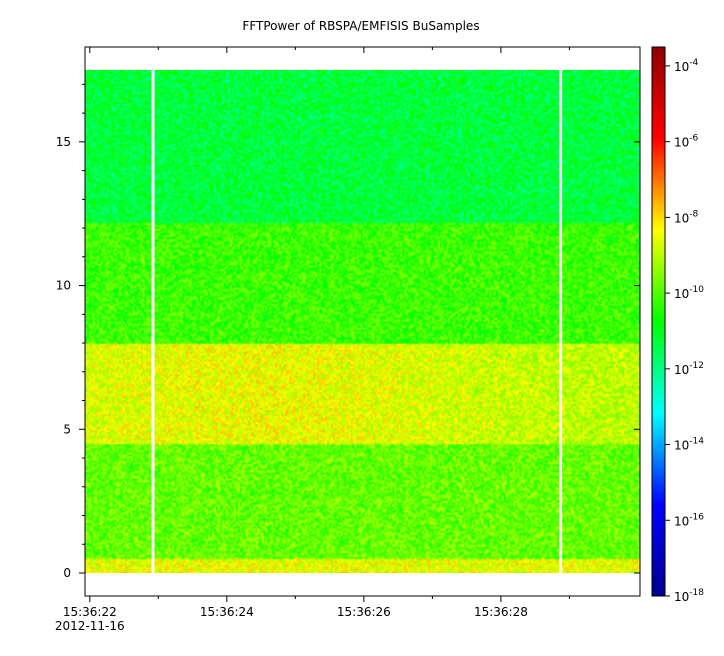 The width and height of the screenshot is (724, 656). What do you see at coordinates (689, 293) in the screenshot?
I see `colorbar-tick-label-3: 10⁻¹⁰` at bounding box center [689, 293].